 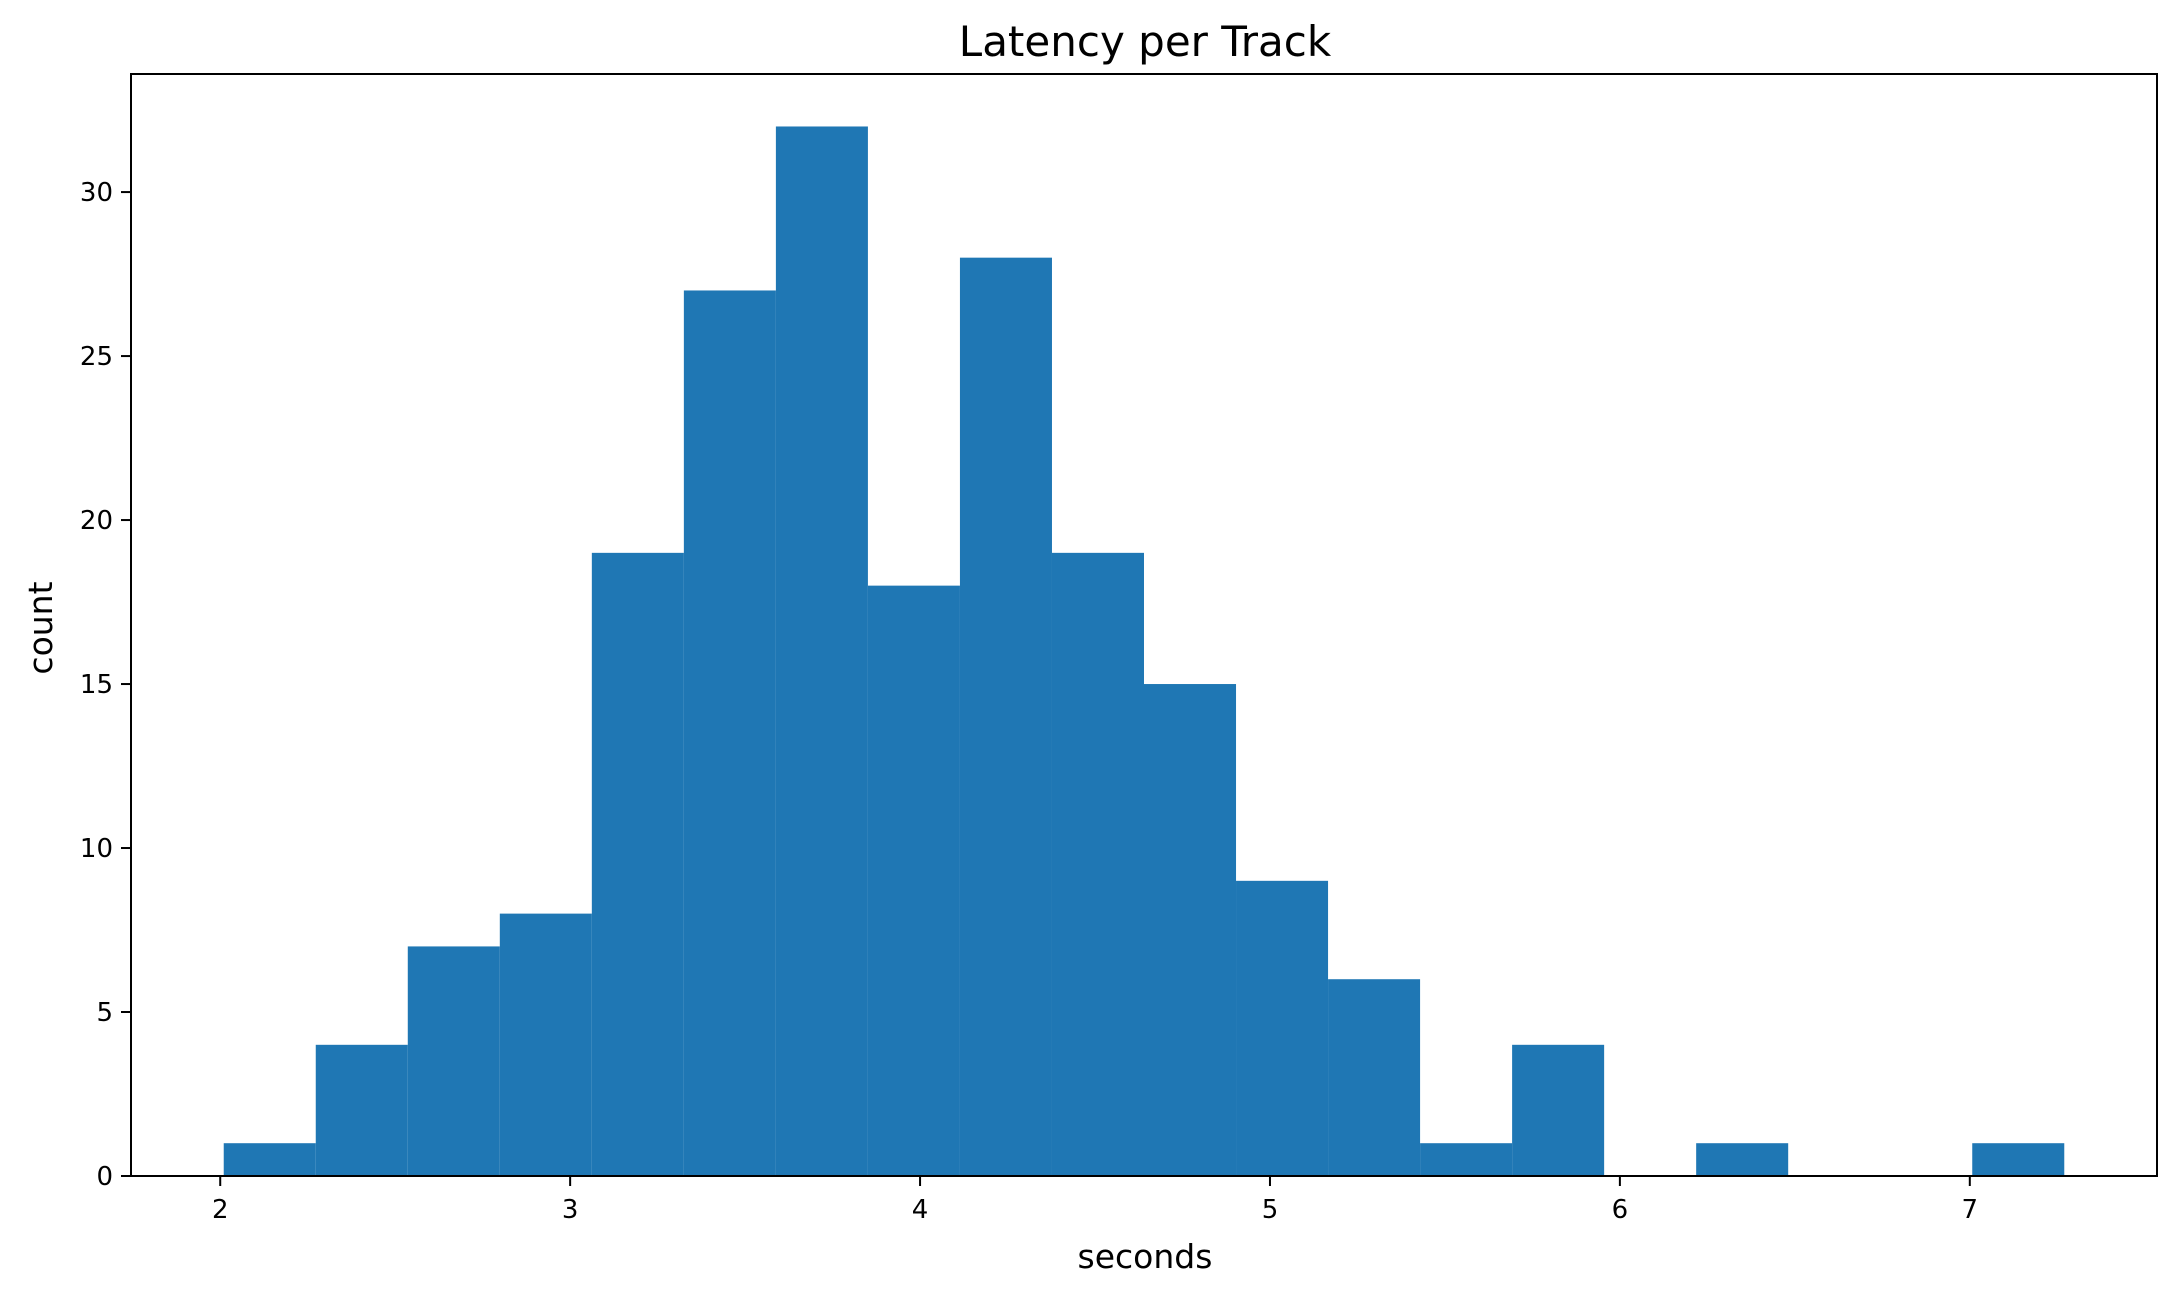 What do you see at coordinates (1095, 1200) in the screenshot?
I see `x-axis-ticks: 2 3 4 5 6 7` at bounding box center [1095, 1200].